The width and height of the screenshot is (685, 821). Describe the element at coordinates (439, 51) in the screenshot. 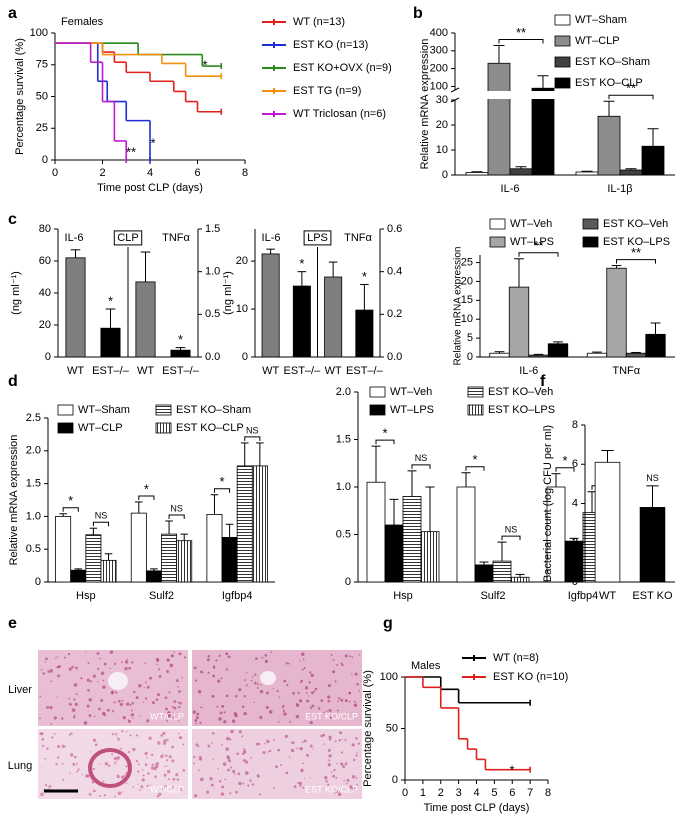

I see `y-tick-label: 300` at that location.